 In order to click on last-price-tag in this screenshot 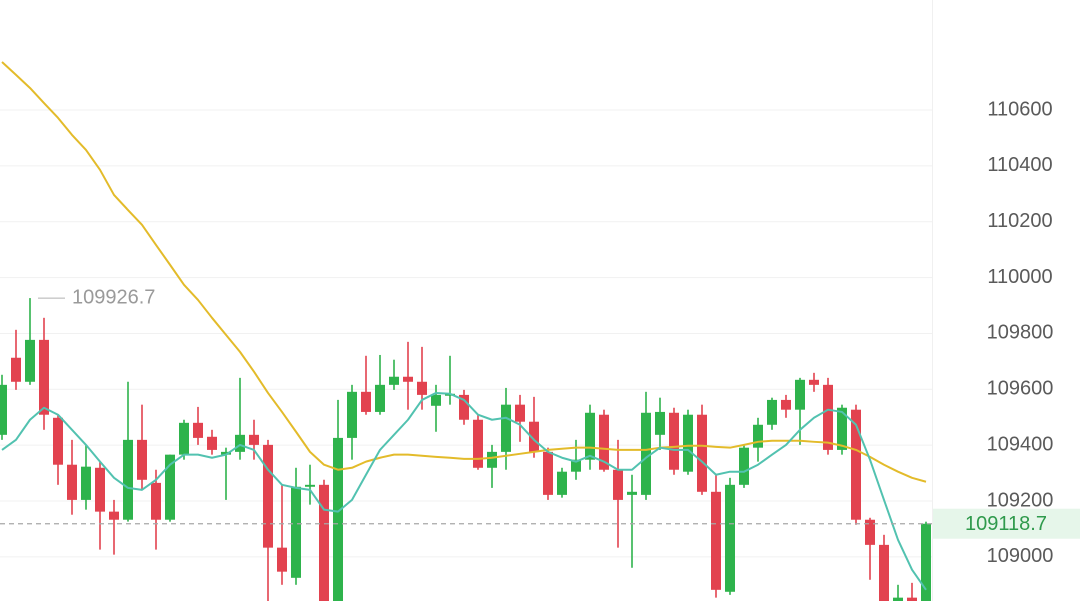, I will do `click(1006, 523)`.